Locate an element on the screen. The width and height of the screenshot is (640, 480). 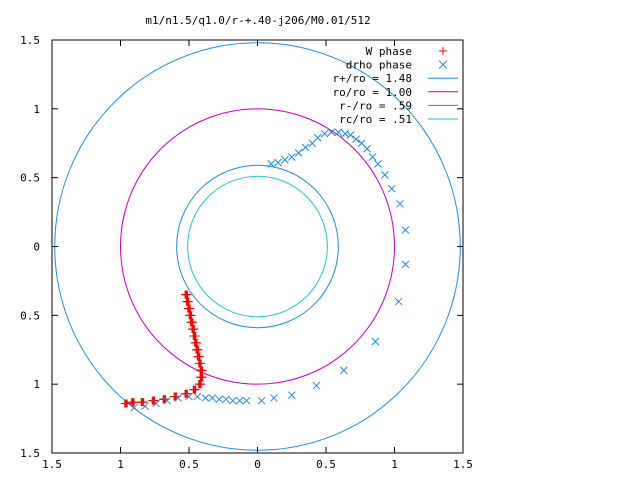
chart-title: m1/n1.5/q1.0/r-+.40-j206/M0.01/512 is located at coordinates (257, 20).